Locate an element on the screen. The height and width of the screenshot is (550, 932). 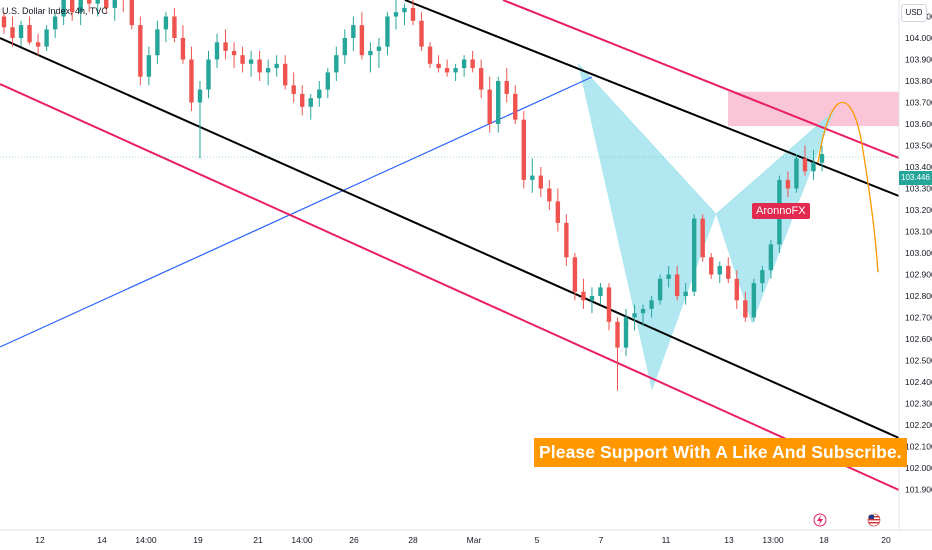
price-tick-label: 103.100 is located at coordinates (918, 232).